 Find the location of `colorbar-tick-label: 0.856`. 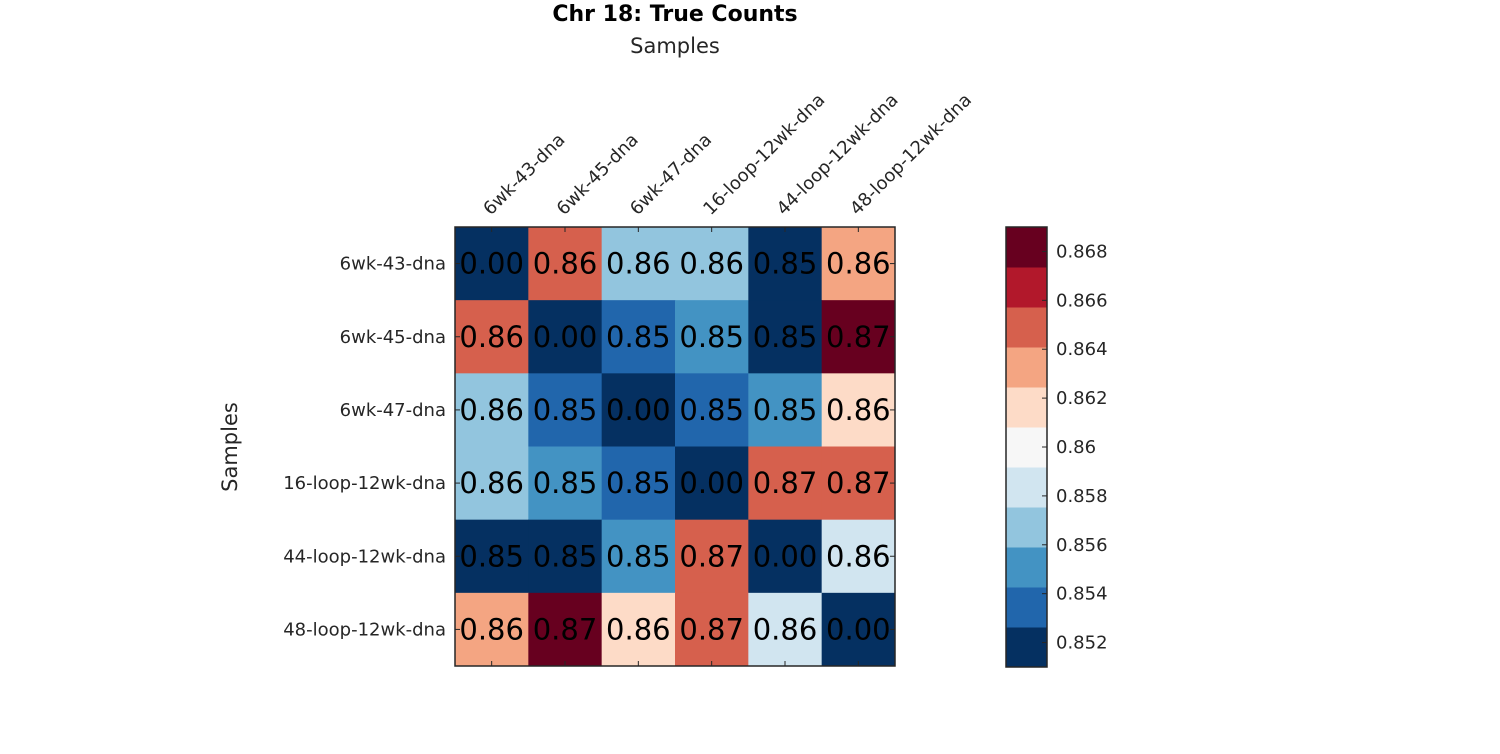

colorbar-tick-label: 0.856 is located at coordinates (1082, 545).